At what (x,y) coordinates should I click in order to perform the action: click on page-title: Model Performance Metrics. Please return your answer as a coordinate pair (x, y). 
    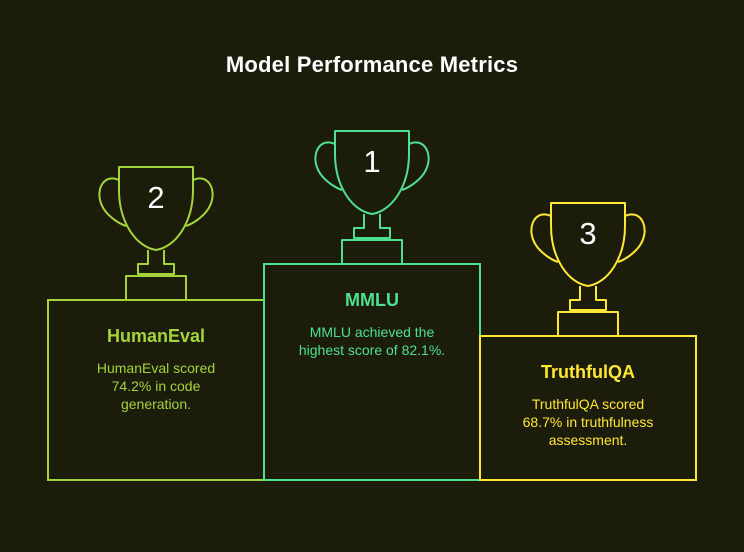
    Looking at the image, I should click on (372, 64).